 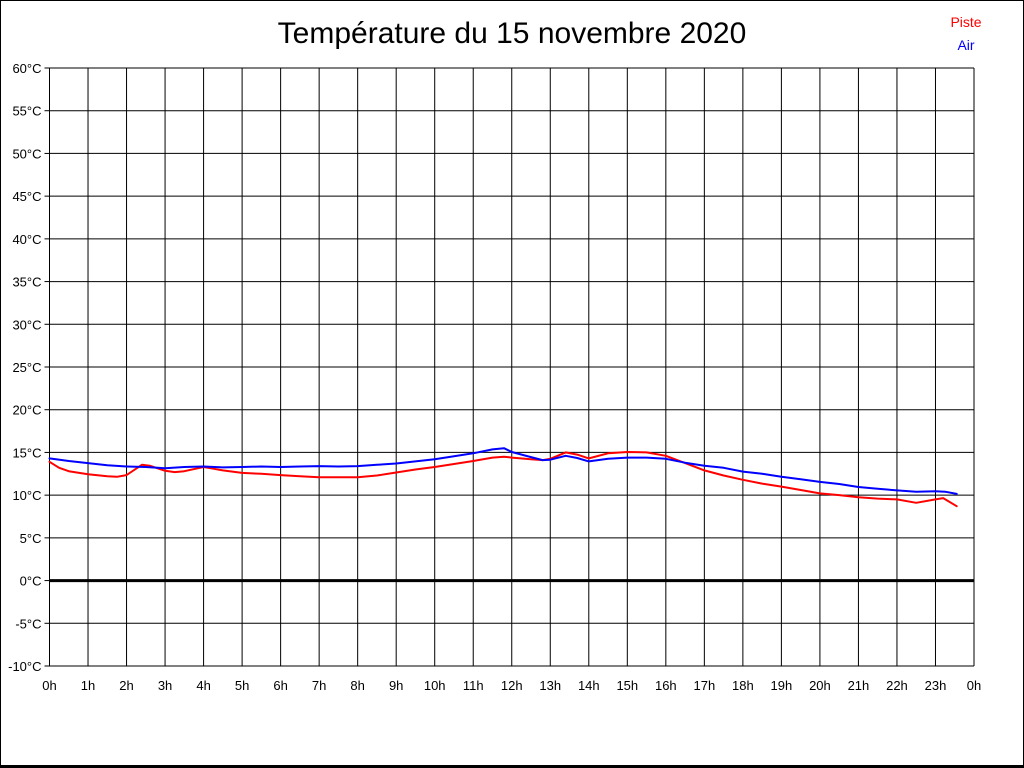 What do you see at coordinates (782, 685) in the screenshot?
I see `x-tick-label: 19h` at bounding box center [782, 685].